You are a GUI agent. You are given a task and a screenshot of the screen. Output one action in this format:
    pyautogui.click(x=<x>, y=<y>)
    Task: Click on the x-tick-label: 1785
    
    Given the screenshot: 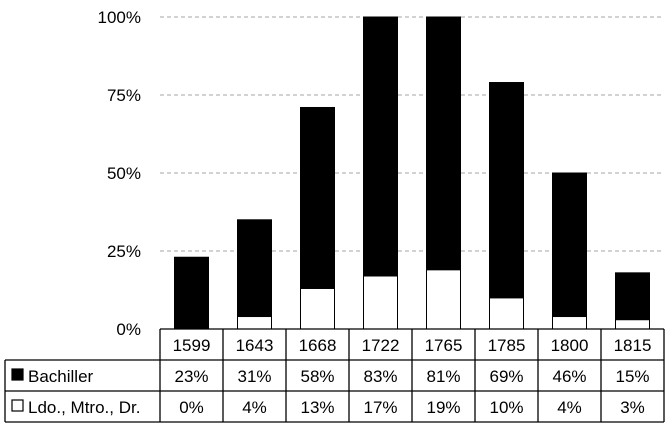 What is the action you would take?
    pyautogui.click(x=507, y=345)
    